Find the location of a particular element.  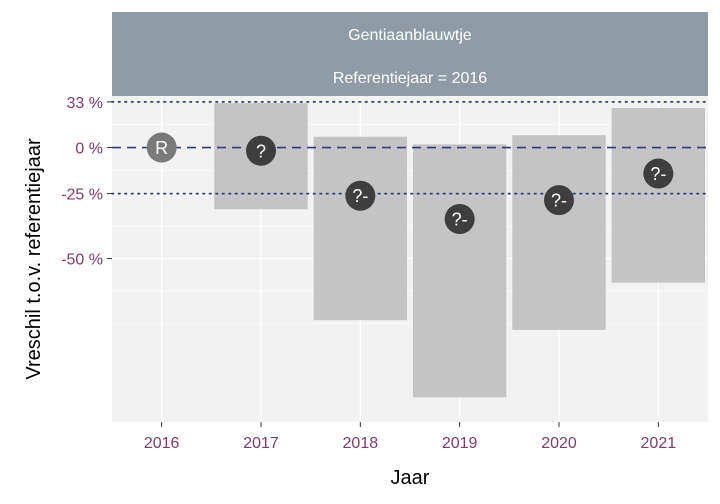

marker-label: R is located at coordinates (161, 148).